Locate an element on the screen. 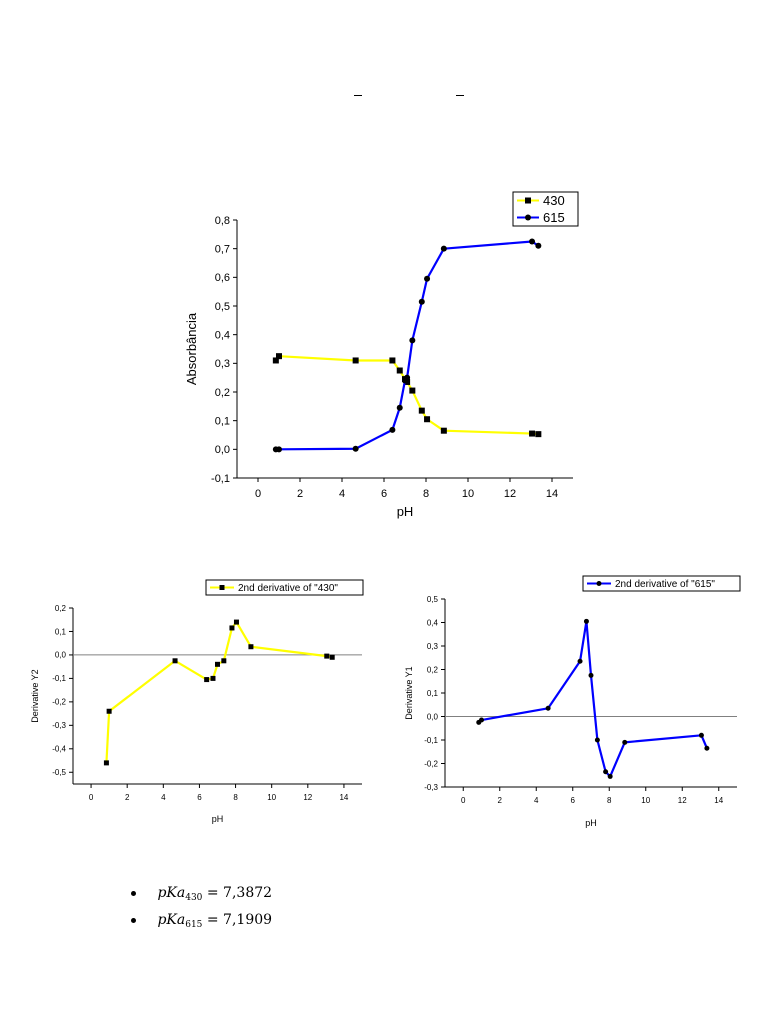 Image resolution: width=768 pixels, height=1024 pixels. legend-label: 2nd derivative of "430" is located at coordinates (288, 588).